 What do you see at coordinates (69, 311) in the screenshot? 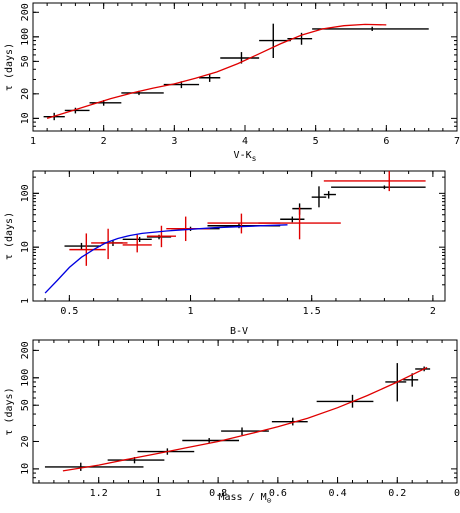
I see `x-tick-label: 0.5` at bounding box center [69, 311].